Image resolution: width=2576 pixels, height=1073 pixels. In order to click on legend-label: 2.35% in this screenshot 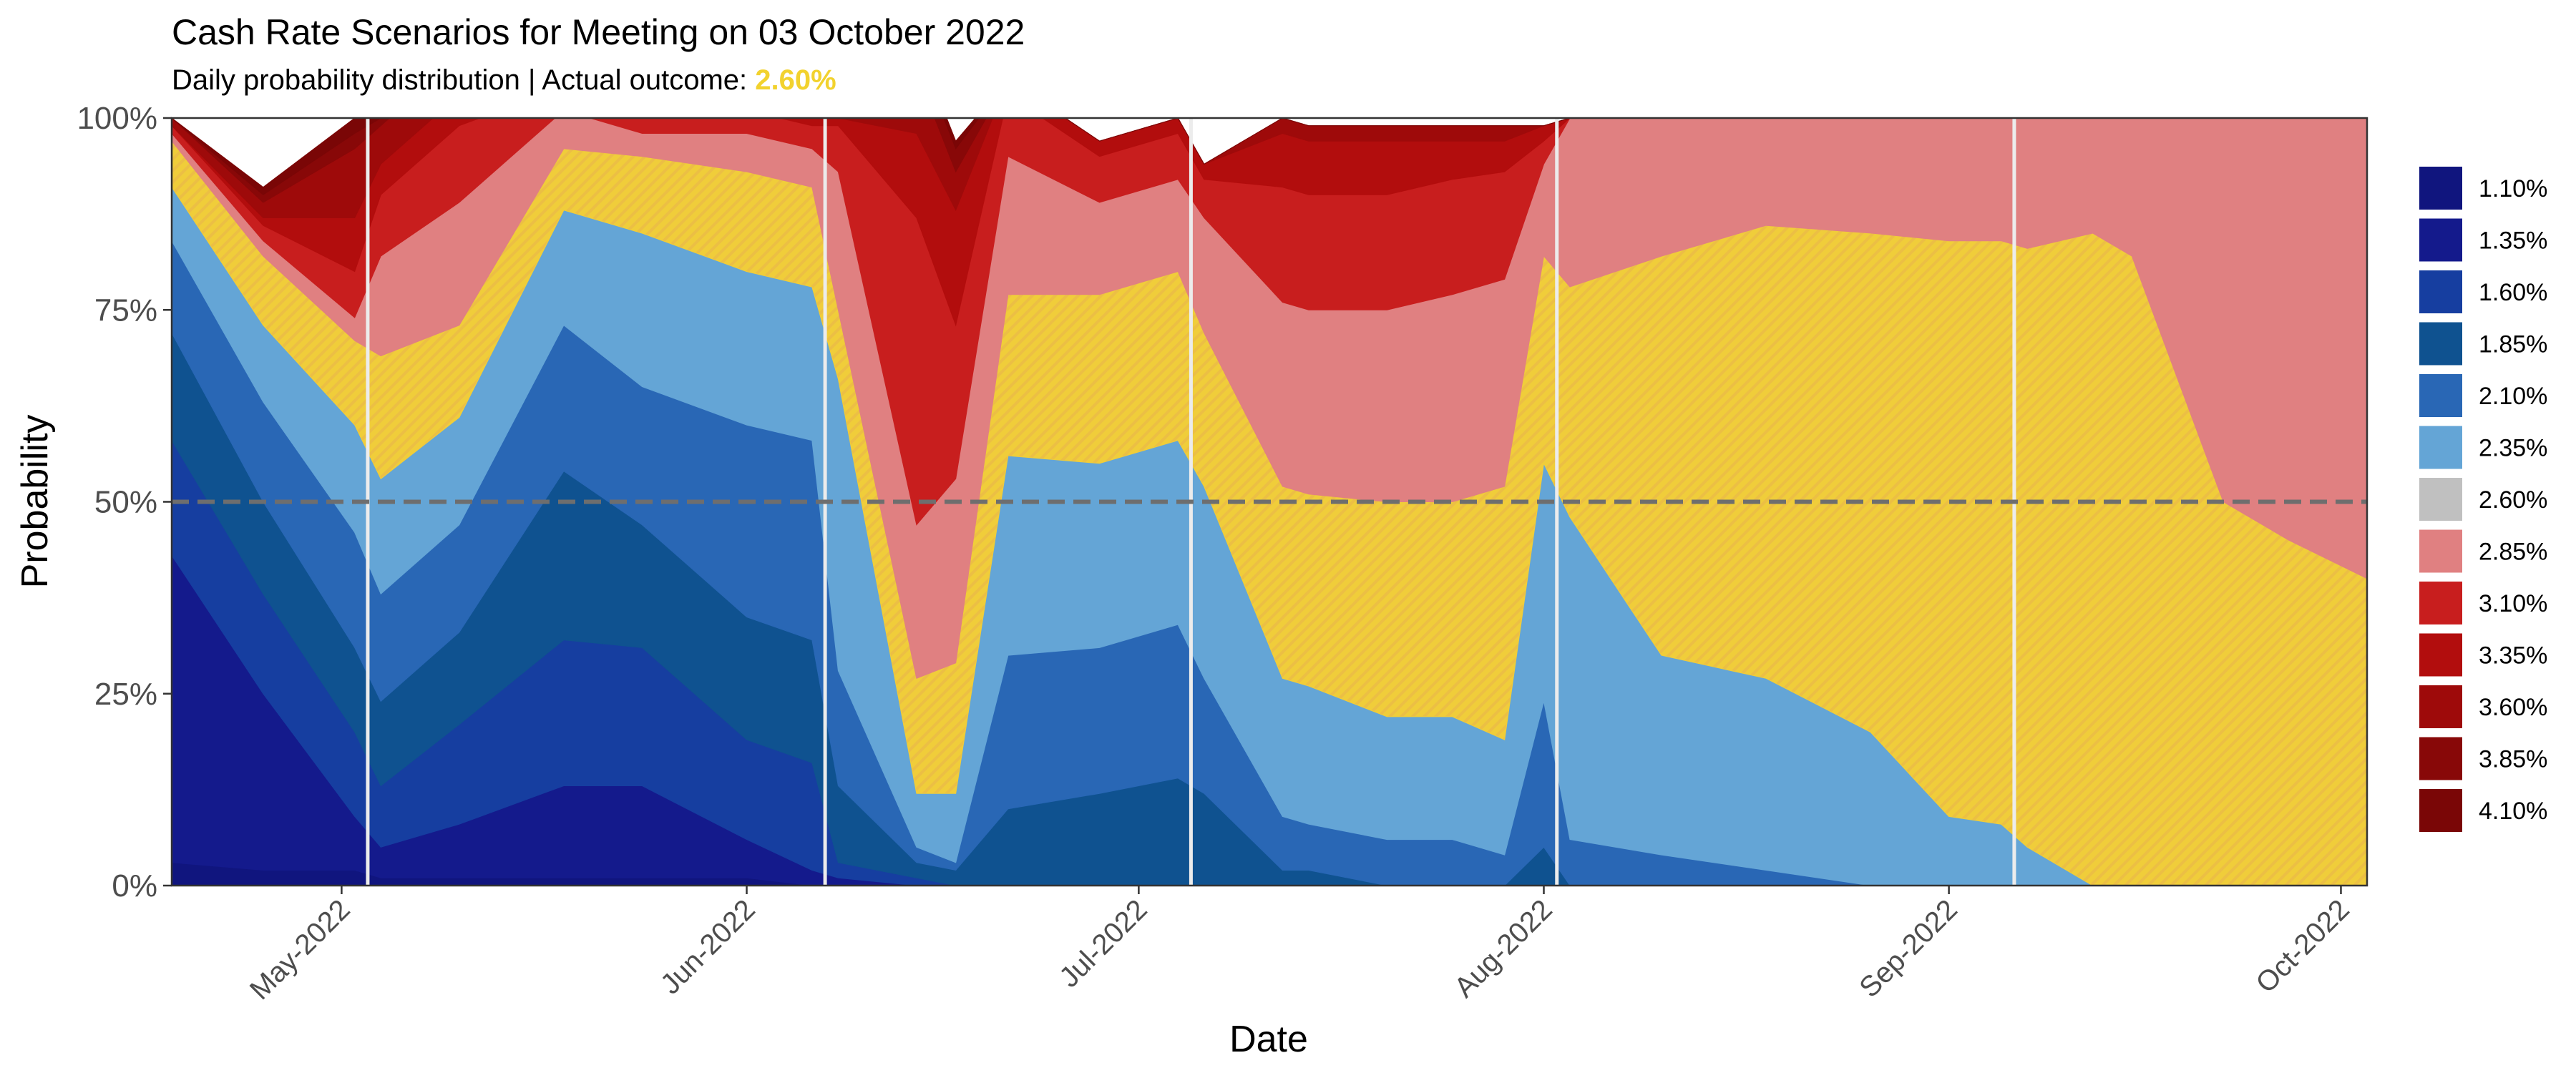, I will do `click(2513, 448)`.